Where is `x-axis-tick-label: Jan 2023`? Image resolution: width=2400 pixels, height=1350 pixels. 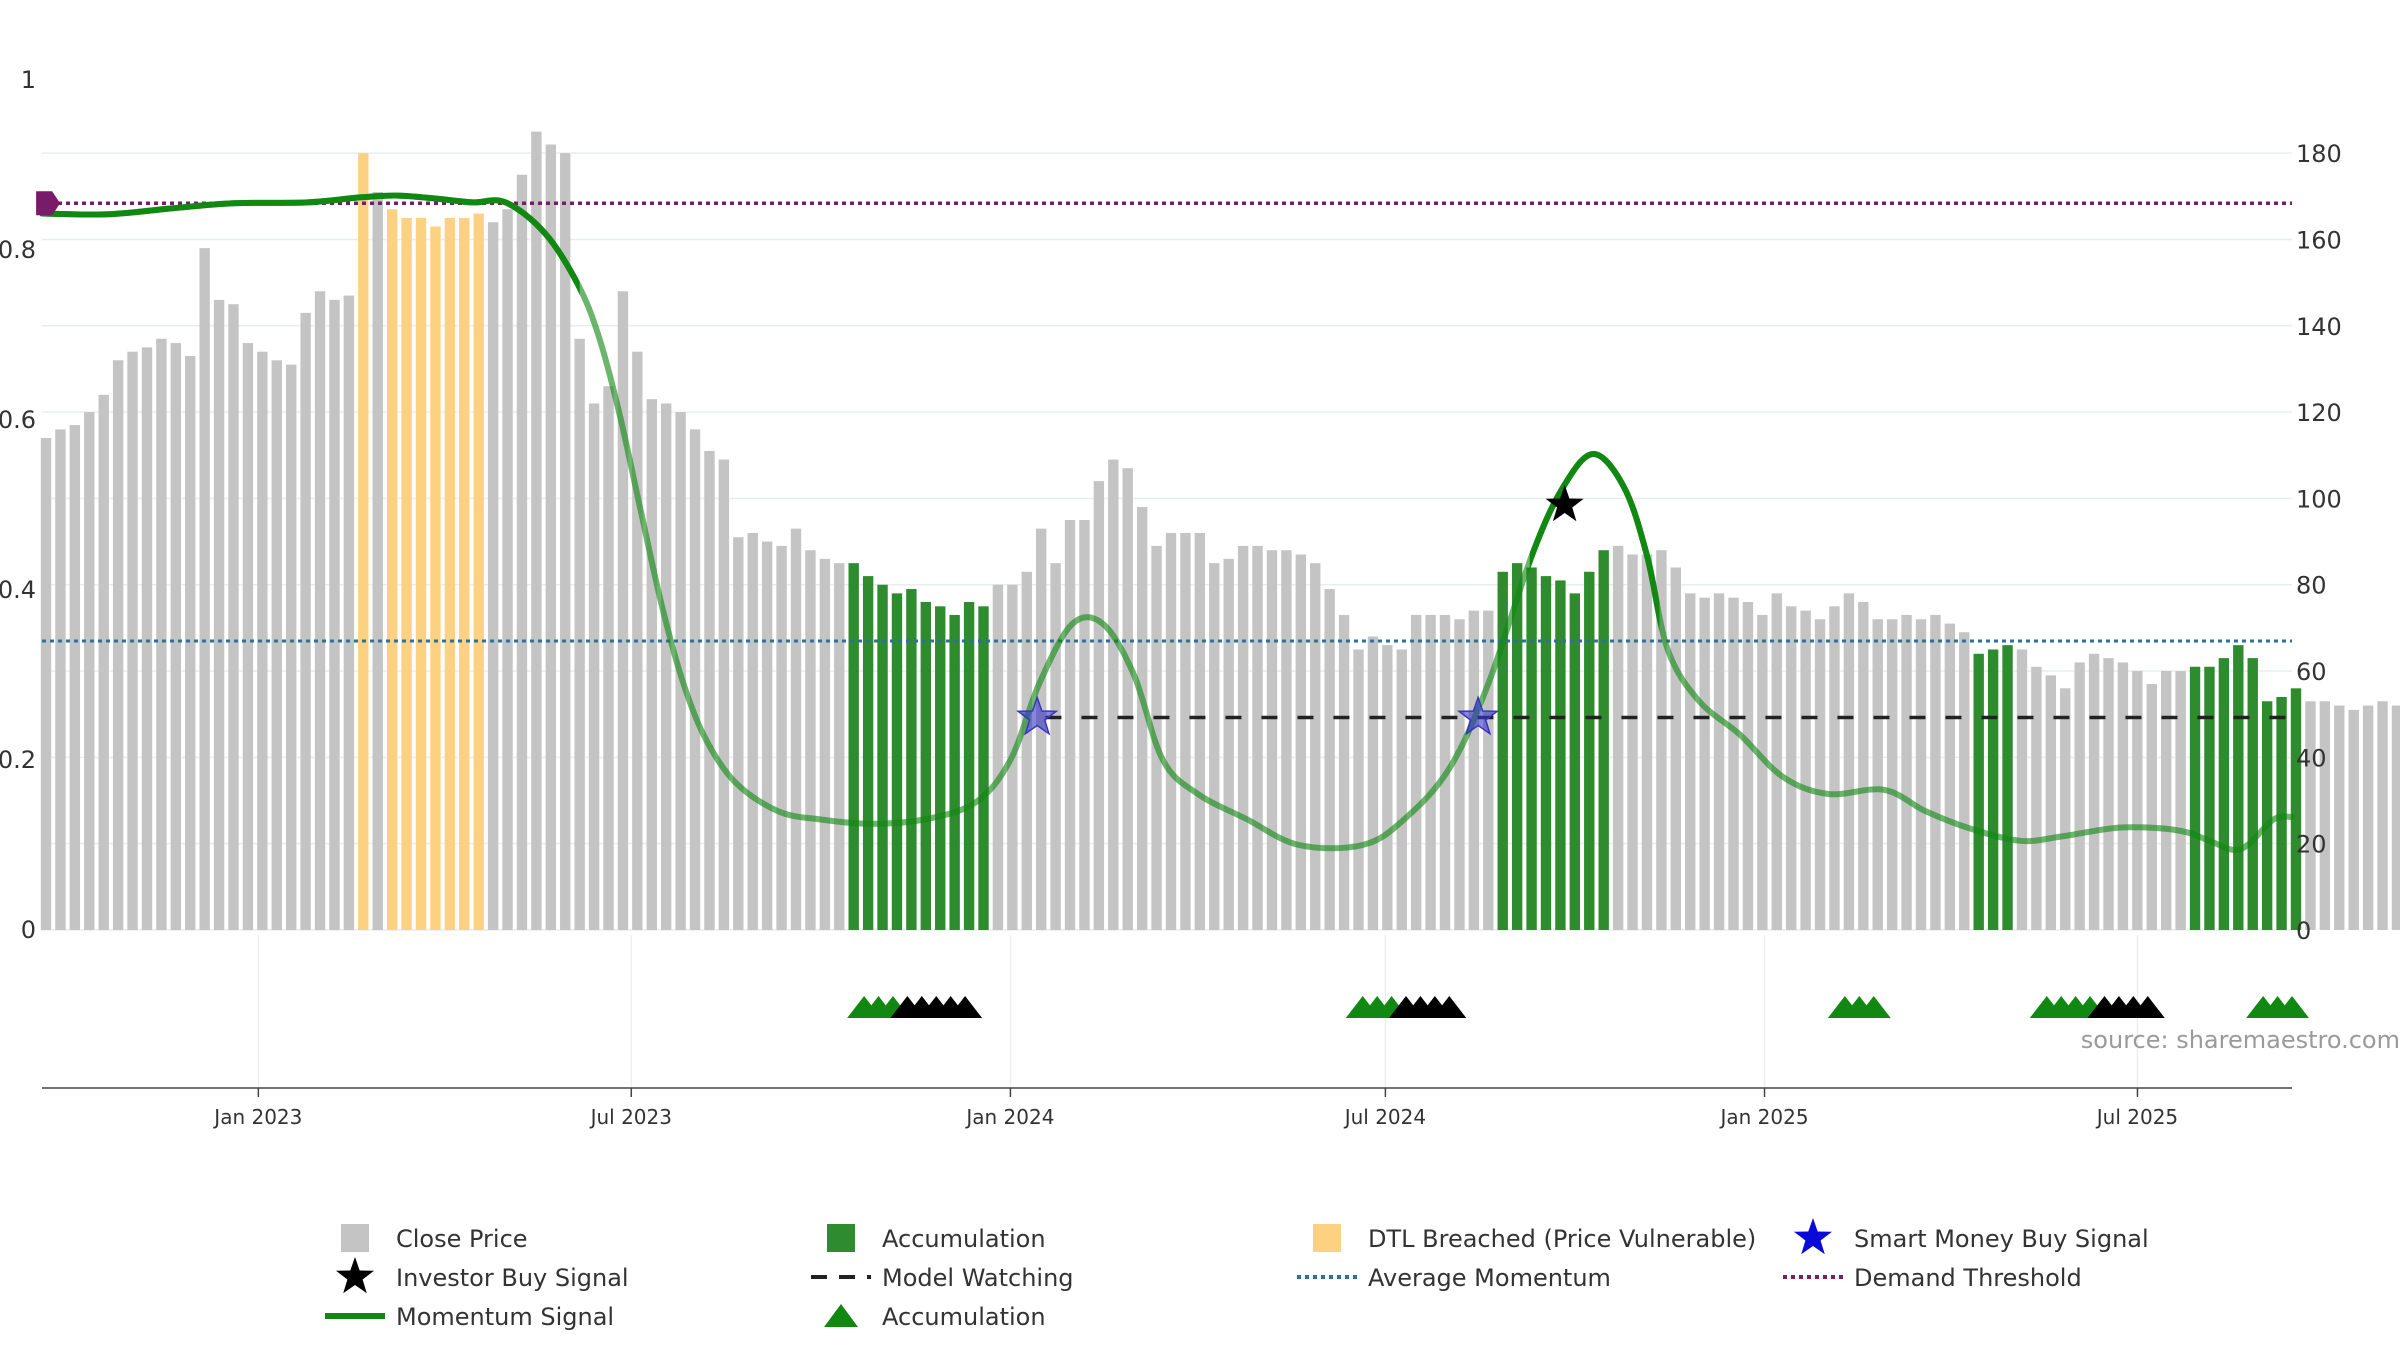 x-axis-tick-label: Jan 2023 is located at coordinates (257, 1117).